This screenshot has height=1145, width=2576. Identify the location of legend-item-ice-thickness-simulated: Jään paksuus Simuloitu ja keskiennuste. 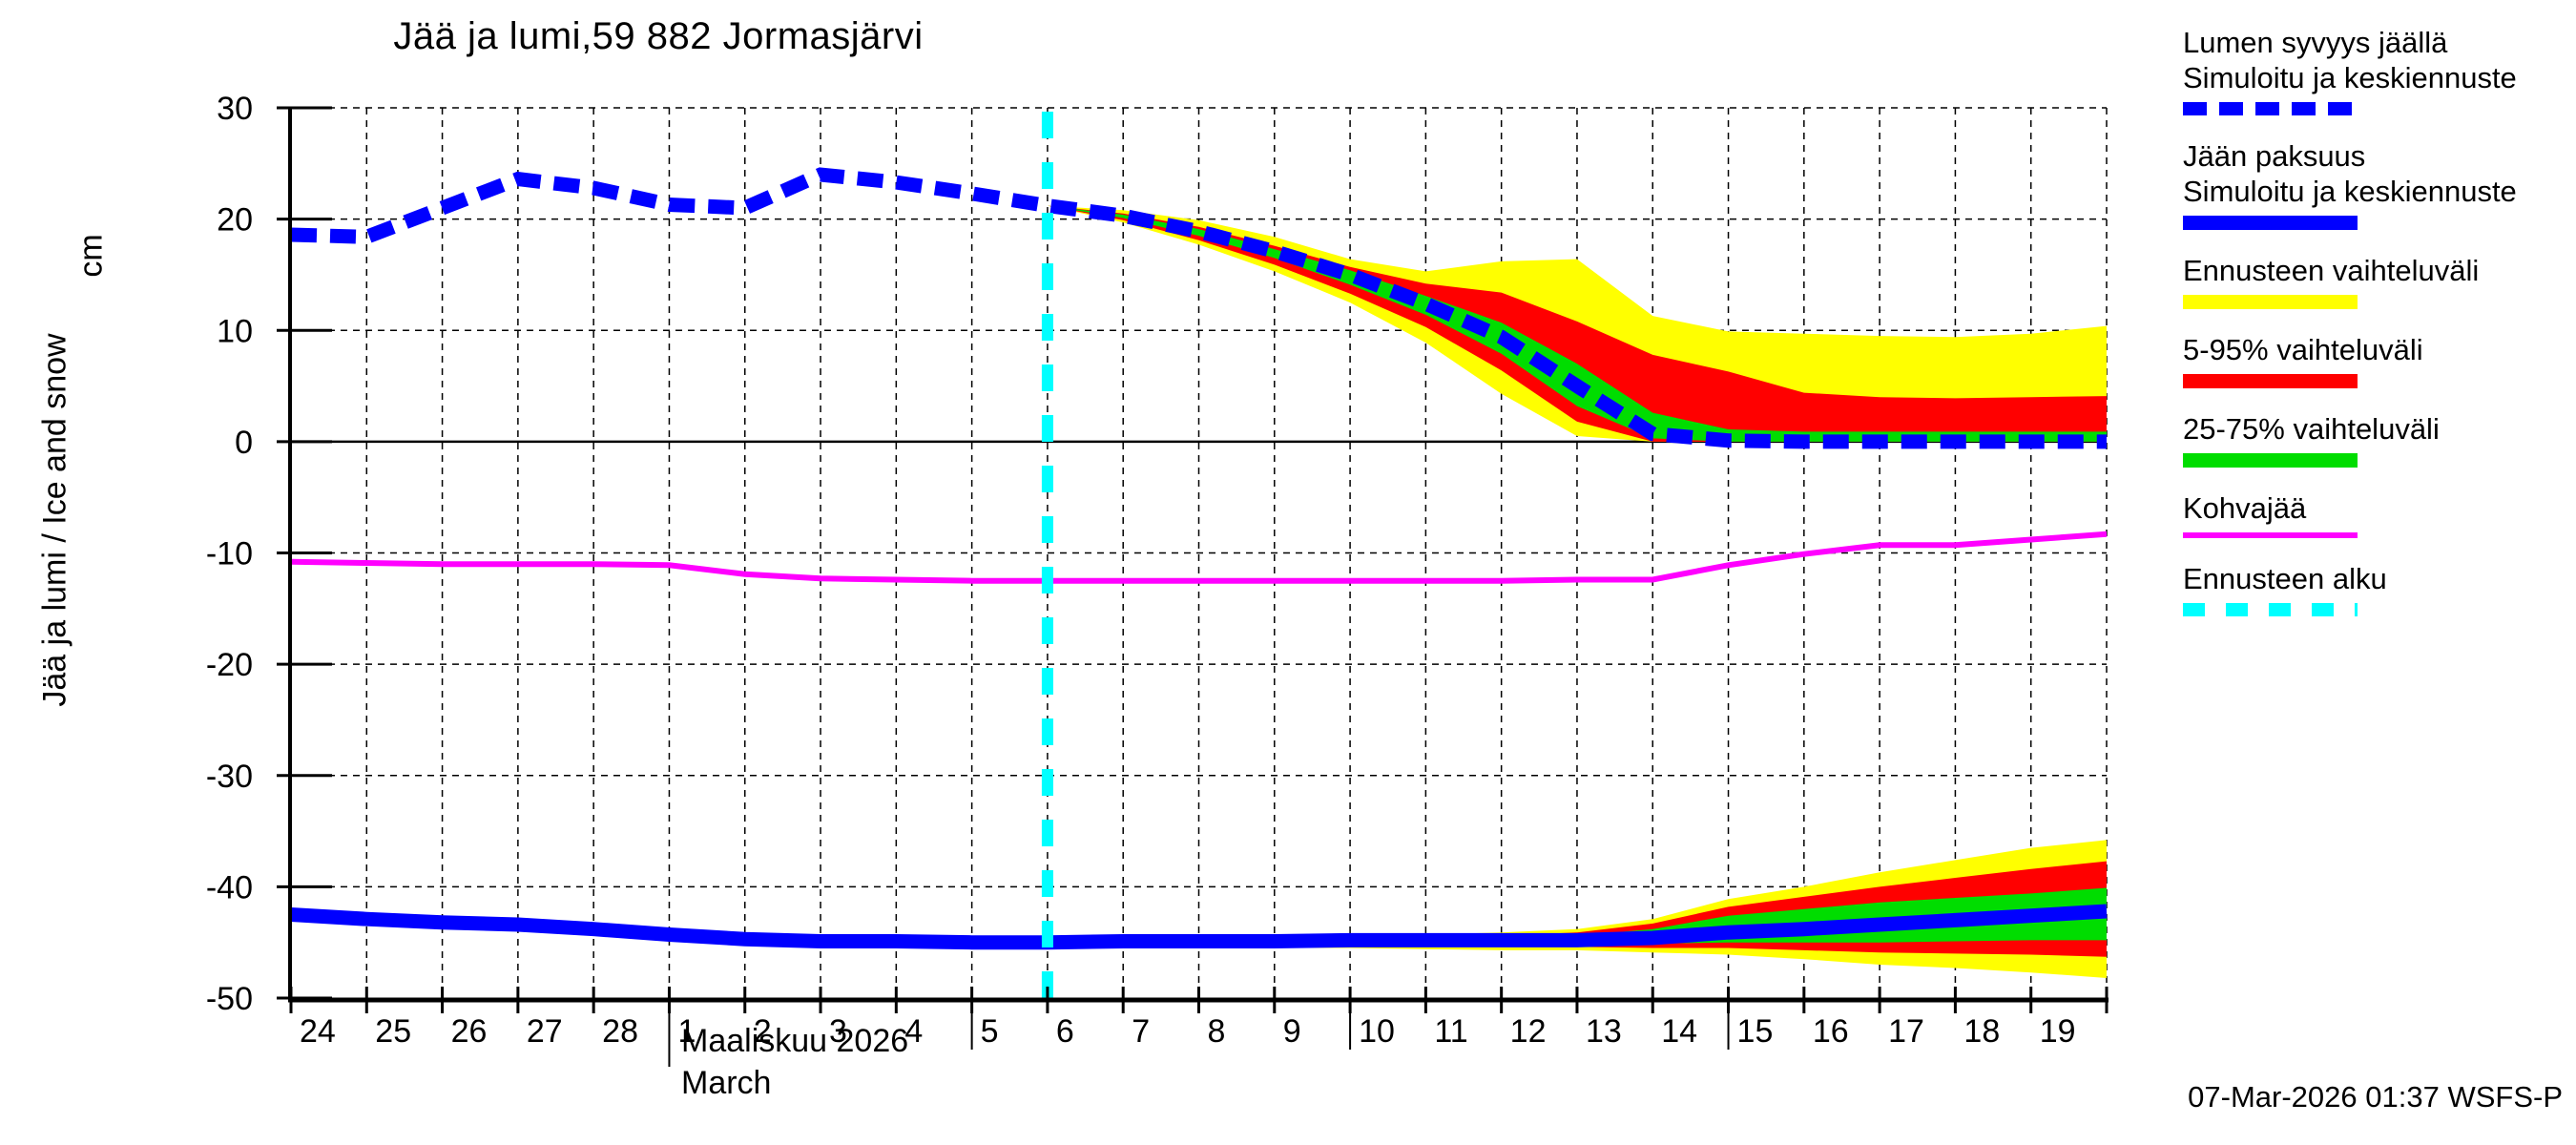
(2379, 184).